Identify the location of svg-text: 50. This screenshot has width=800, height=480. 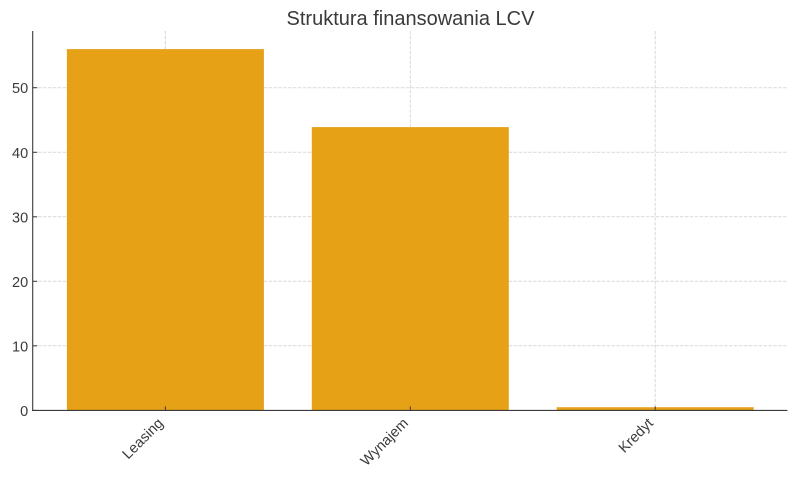
(20, 89).